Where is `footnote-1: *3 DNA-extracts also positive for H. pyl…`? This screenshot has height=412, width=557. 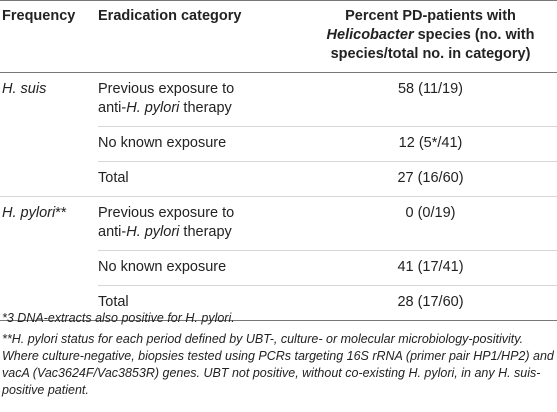 footnote-1: *3 DNA-extracts also positive for H. pyl… is located at coordinates (118, 318).